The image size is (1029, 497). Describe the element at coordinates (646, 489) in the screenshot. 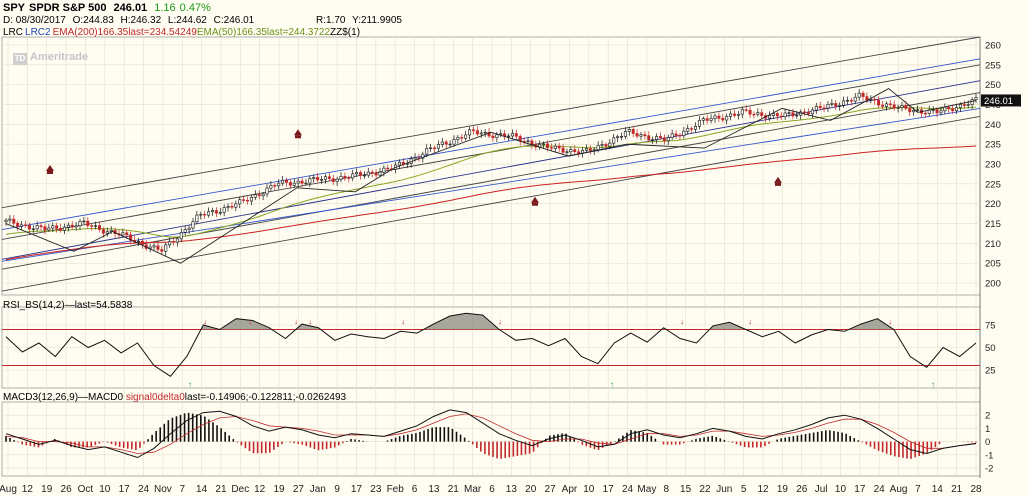

I see `x-tick-label: May` at that location.